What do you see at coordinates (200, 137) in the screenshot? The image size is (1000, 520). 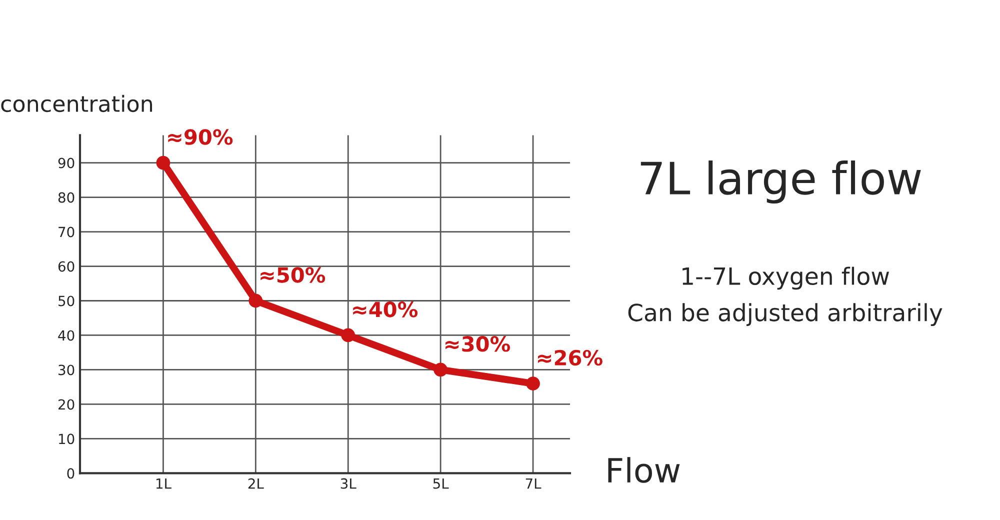 I see `data-label: ≈90%` at bounding box center [200, 137].